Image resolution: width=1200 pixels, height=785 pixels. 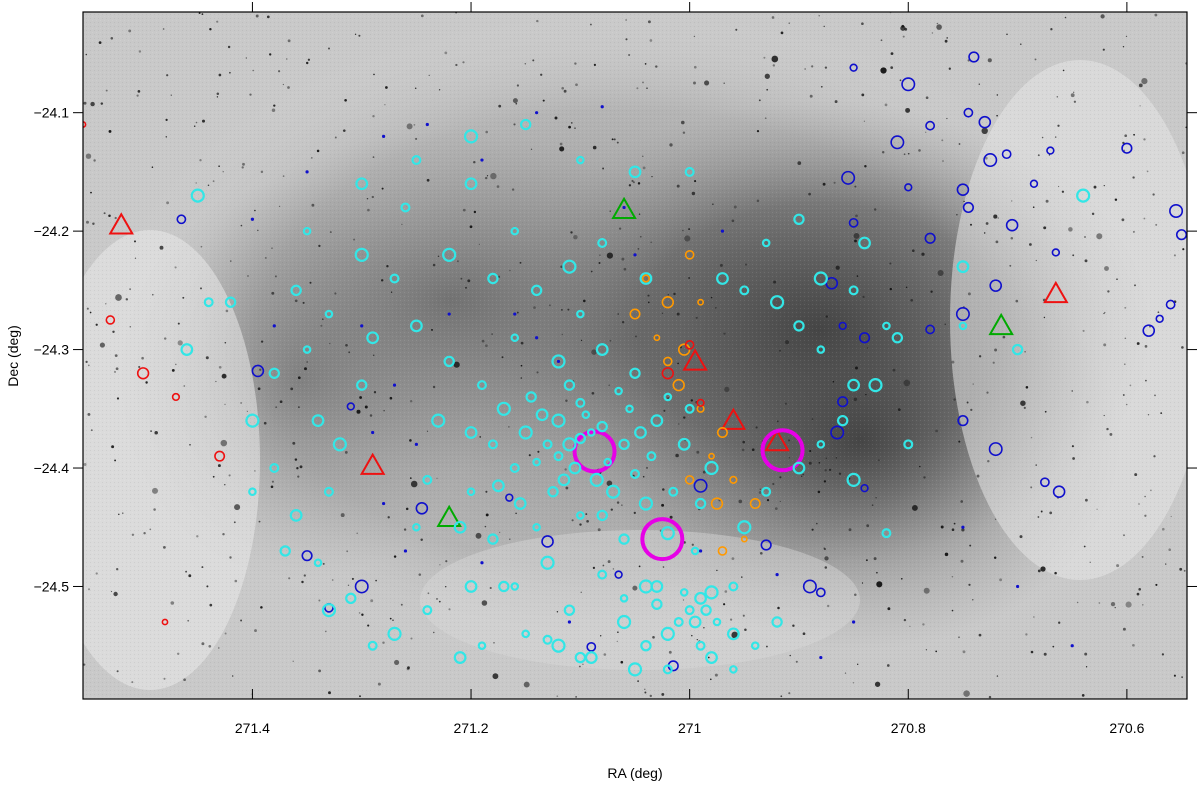 What do you see at coordinates (52, 468) in the screenshot?
I see `y-tick-label: −24.4` at bounding box center [52, 468].